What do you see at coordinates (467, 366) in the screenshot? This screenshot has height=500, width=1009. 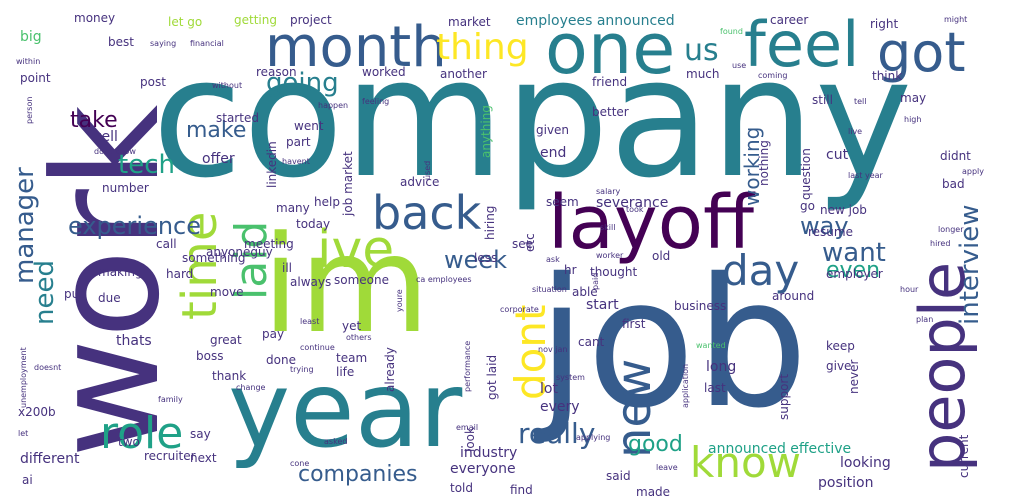 I see `word: performance` at bounding box center [467, 366].